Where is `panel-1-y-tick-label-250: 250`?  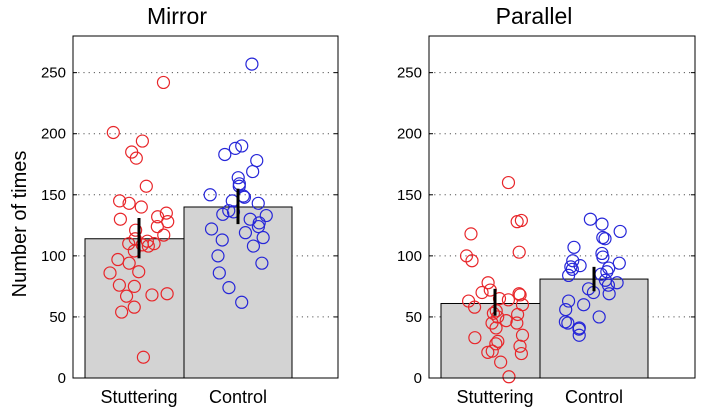
panel-1-y-tick-label-250: 250 is located at coordinates (53, 73).